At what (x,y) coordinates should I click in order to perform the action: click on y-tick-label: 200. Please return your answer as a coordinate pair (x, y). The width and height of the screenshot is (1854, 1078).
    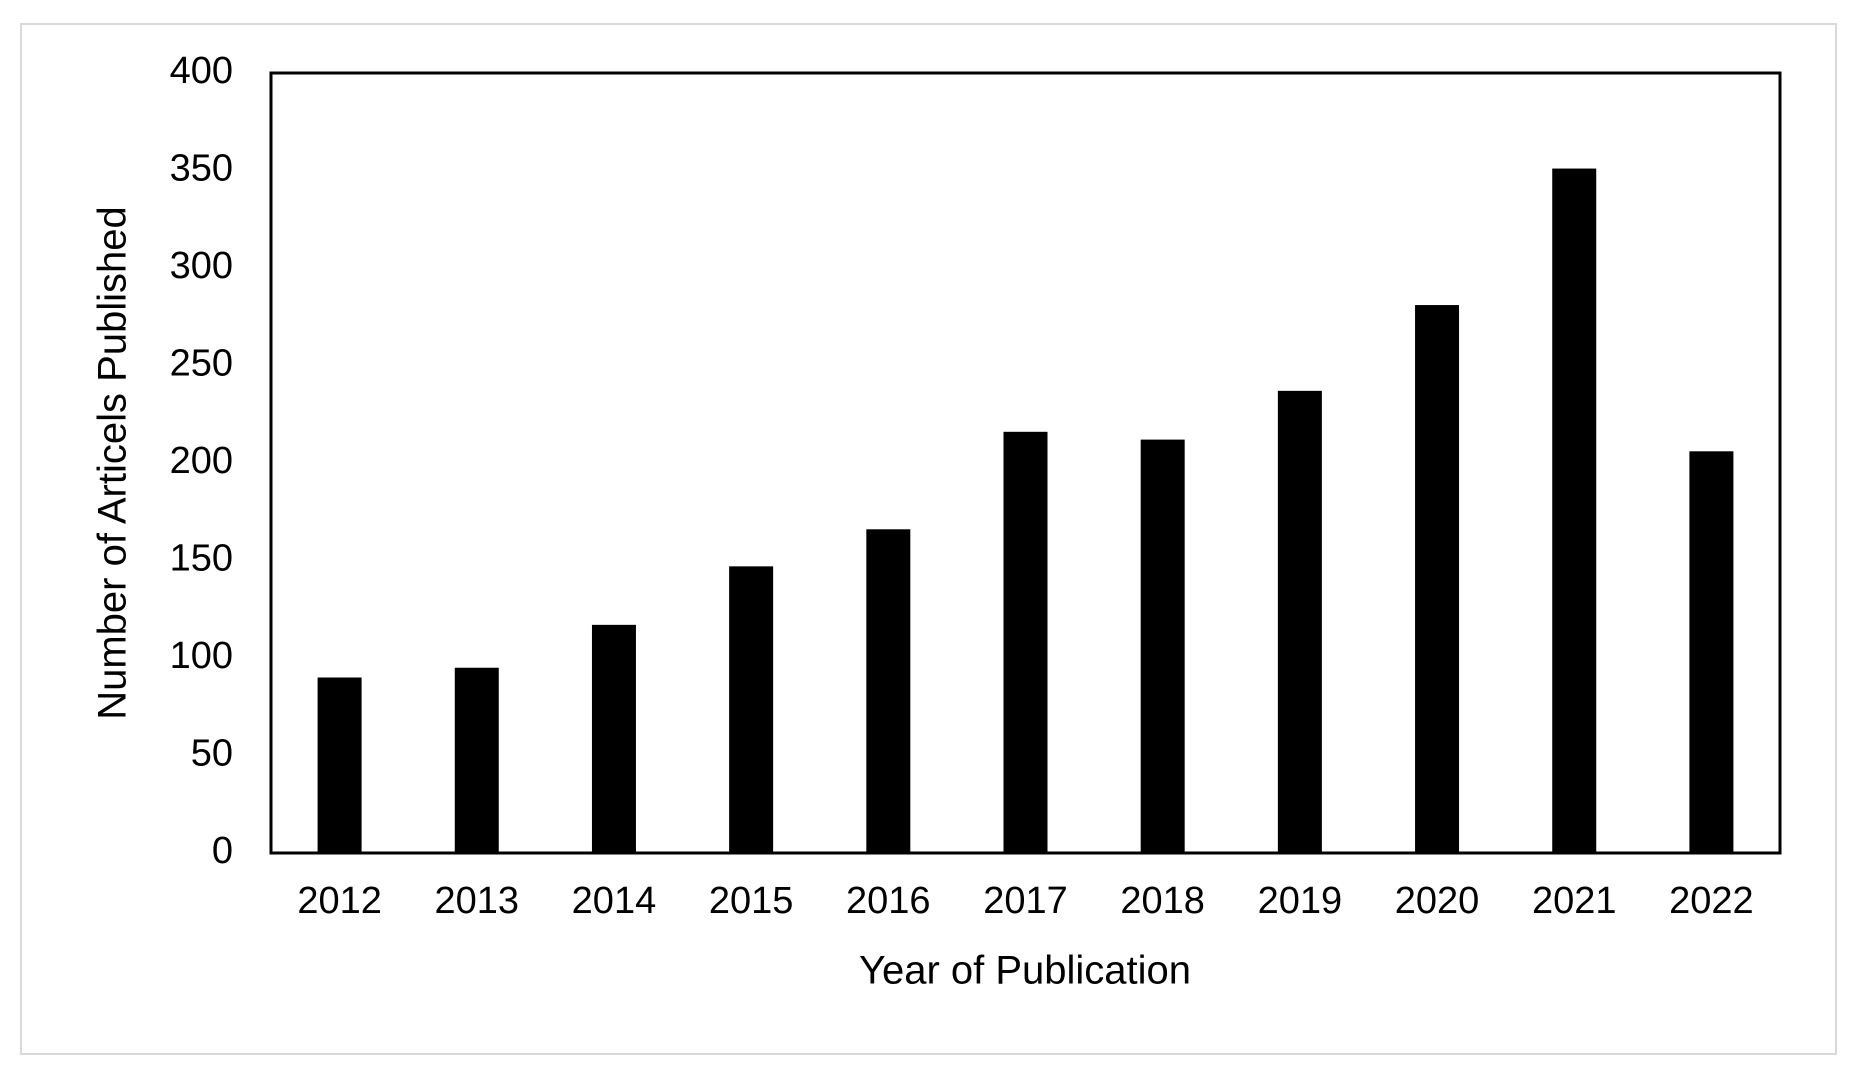
    Looking at the image, I should click on (201, 461).